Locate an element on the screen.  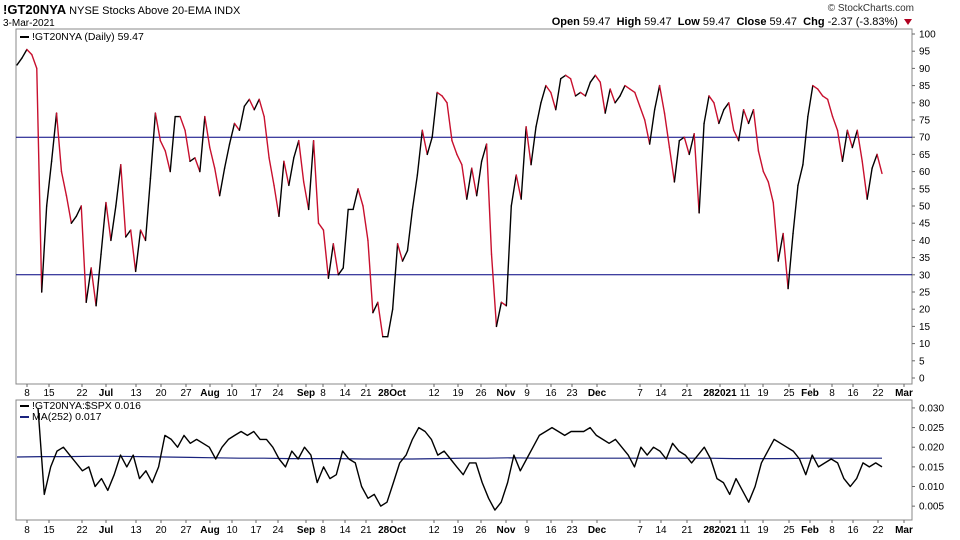
ratio-xtick-label: 19 is located at coordinates (763, 530).